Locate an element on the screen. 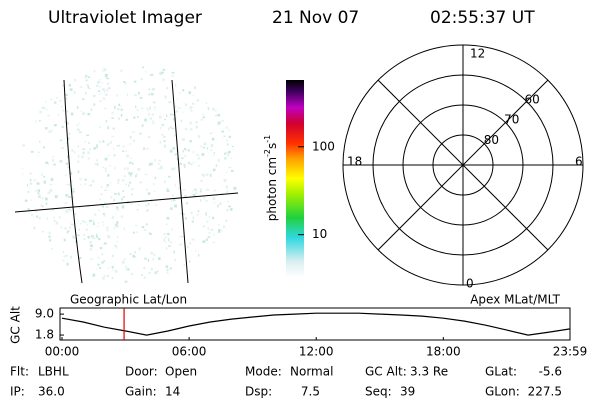 Image resolution: width=600 pixels, height=400 pixels. panel-title: Geographic Lat/Lon is located at coordinates (128, 300).